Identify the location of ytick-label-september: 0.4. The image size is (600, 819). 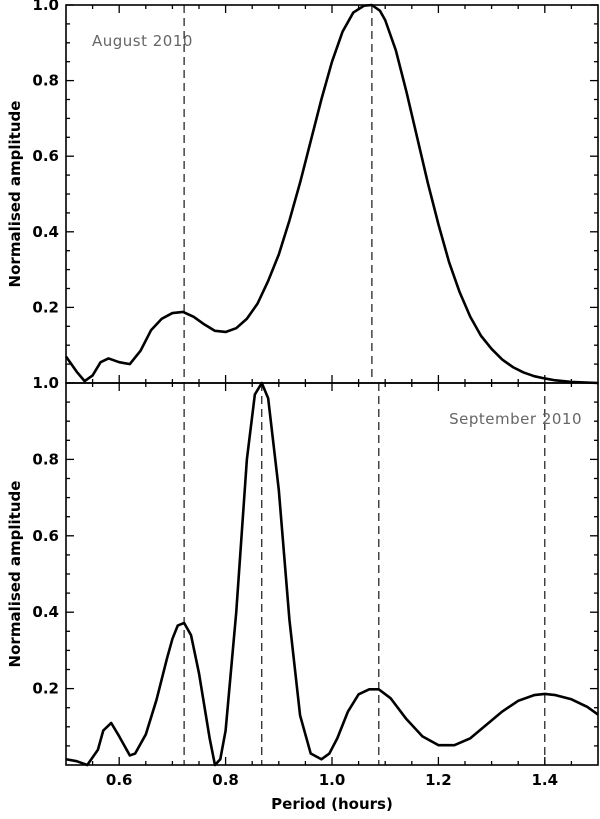
(45, 612).